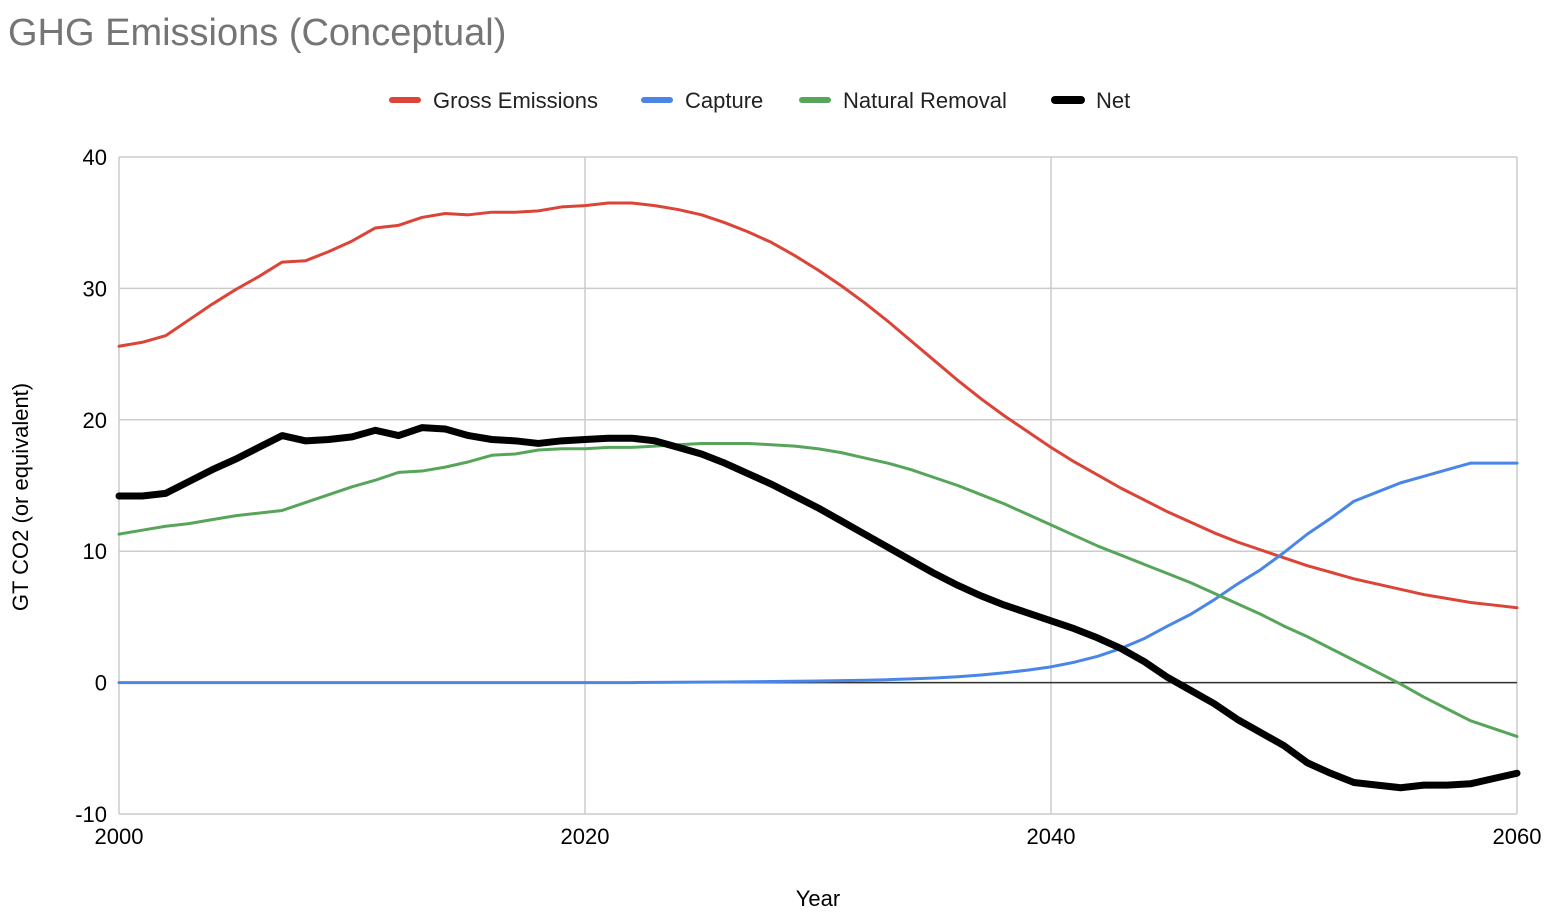 This screenshot has height=922, width=1560. Describe the element at coordinates (1517, 836) in the screenshot. I see `x-tick-label: 2060` at that location.